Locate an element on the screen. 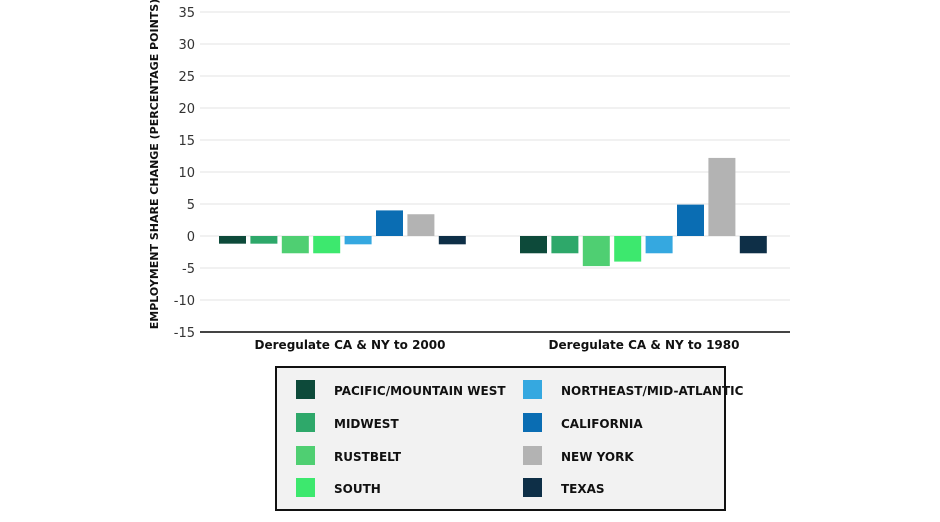 The image size is (940, 522). legend-label: NORTHEAST/MID-ATLANTIC is located at coordinates (652, 391).